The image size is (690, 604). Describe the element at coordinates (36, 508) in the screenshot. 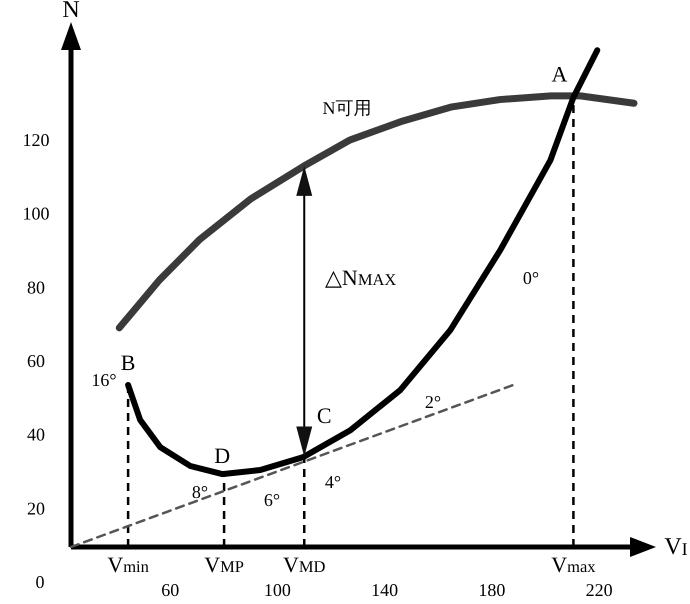

I see `ytick: 20` at that location.